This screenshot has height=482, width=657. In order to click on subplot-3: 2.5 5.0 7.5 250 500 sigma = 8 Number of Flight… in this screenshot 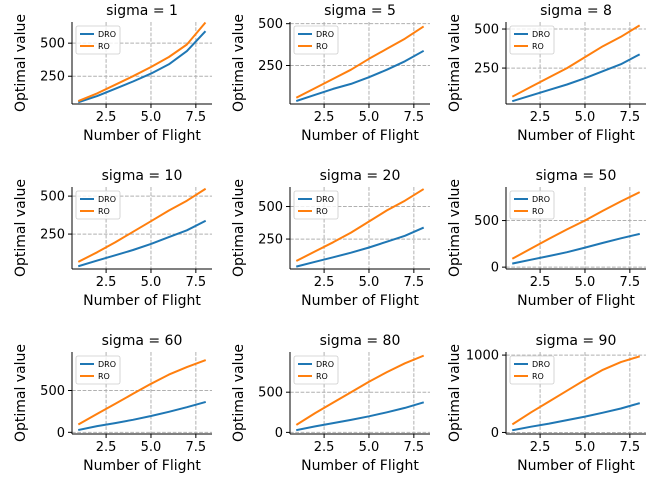, I will do `click(546, 73)`.